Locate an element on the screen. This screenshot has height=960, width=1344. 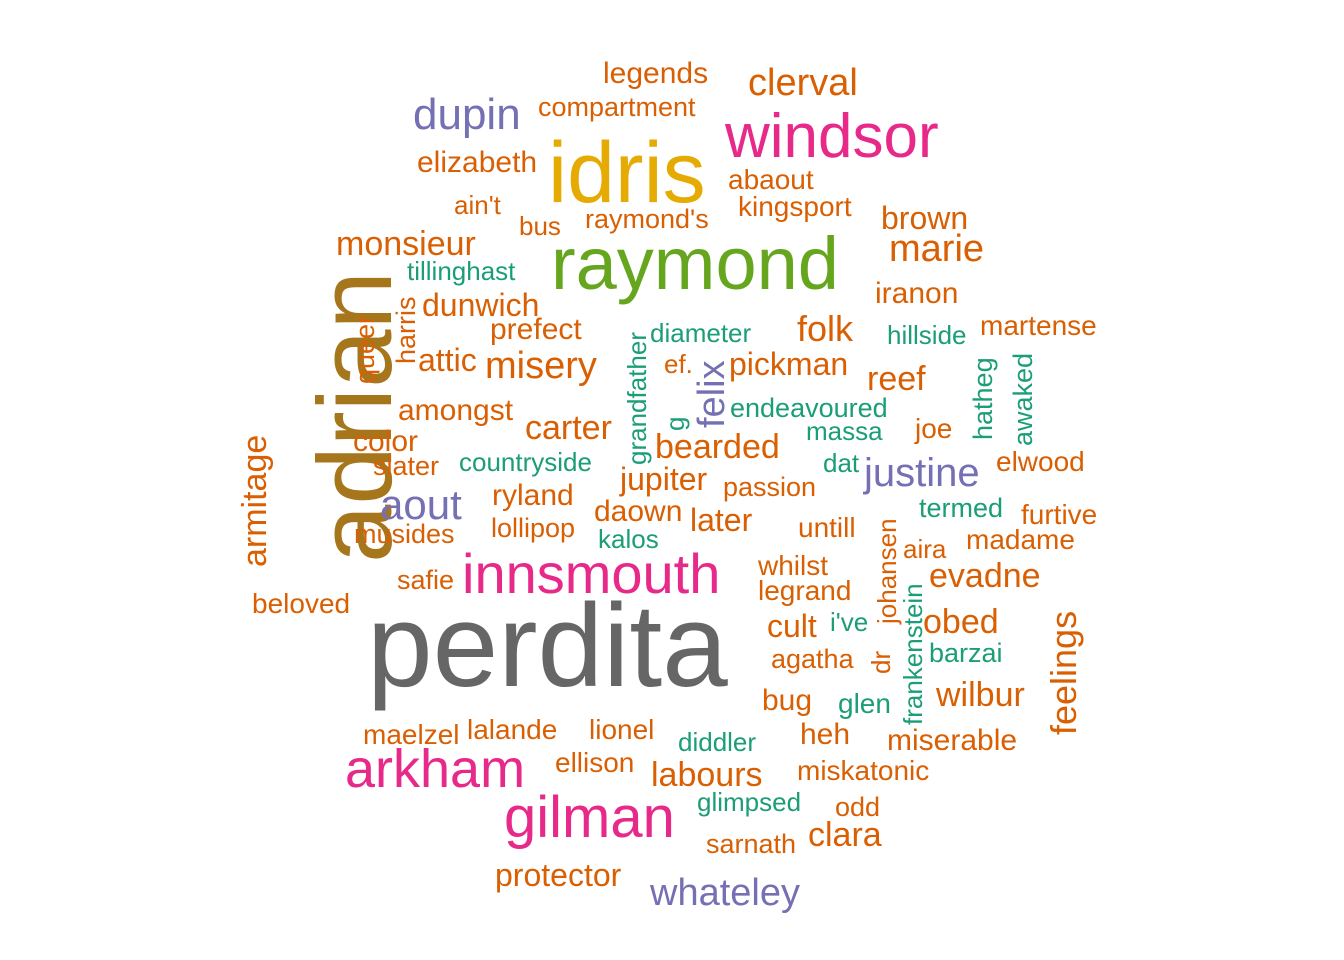
word-later: later is located at coordinates (721, 520).